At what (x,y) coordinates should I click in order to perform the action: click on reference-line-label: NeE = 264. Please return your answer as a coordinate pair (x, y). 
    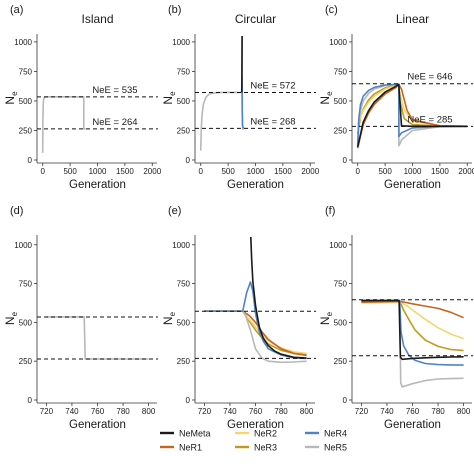
    Looking at the image, I should click on (114, 122).